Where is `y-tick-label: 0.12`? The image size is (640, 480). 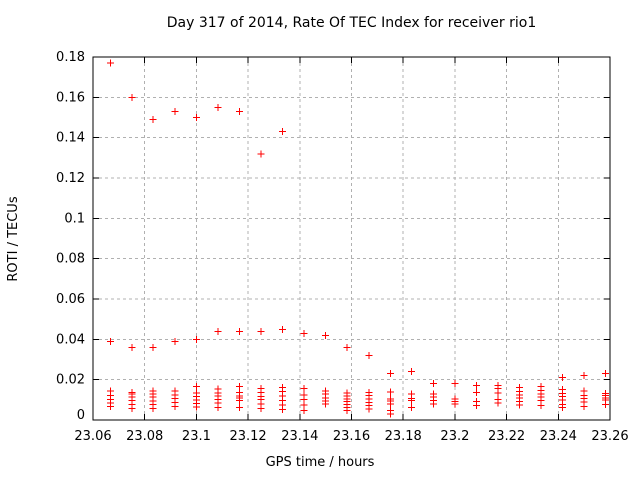
y-tick-label: 0.12 is located at coordinates (70, 178).